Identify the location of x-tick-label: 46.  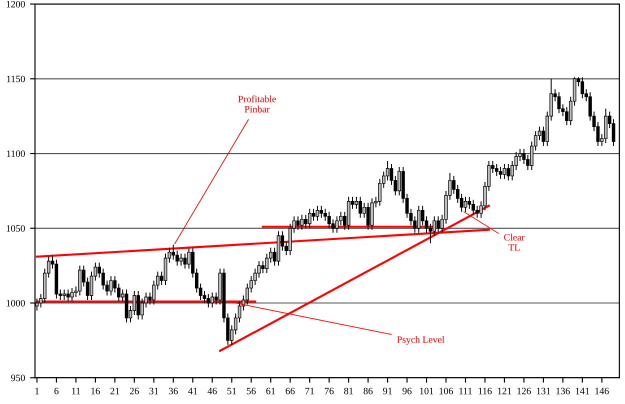
(212, 391).